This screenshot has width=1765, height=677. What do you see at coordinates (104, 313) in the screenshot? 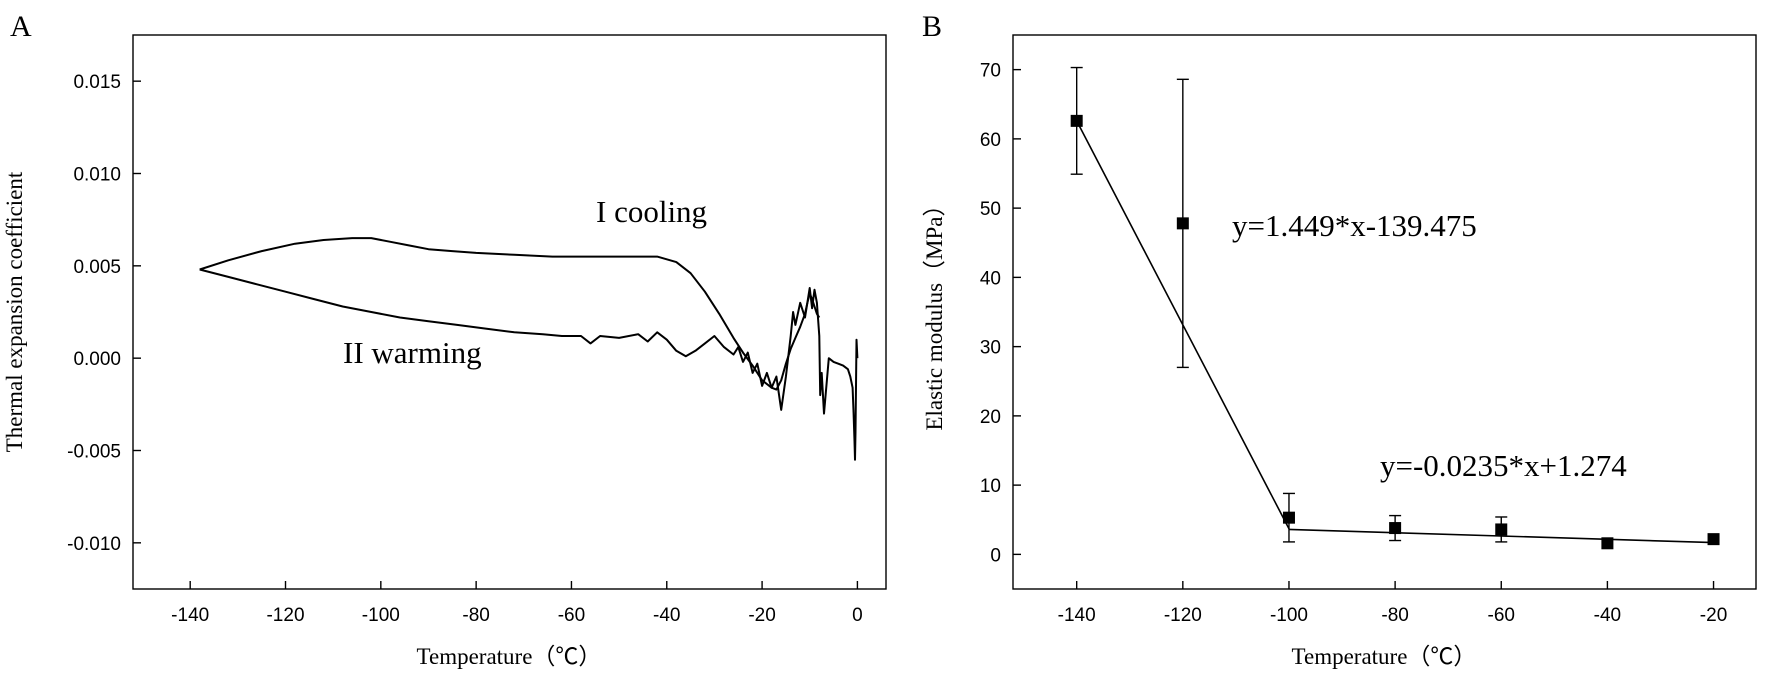
I see `panel-a-y-ticks: -0.010 -0.005 0.000 0.005 0.010 0.015` at bounding box center [104, 313].